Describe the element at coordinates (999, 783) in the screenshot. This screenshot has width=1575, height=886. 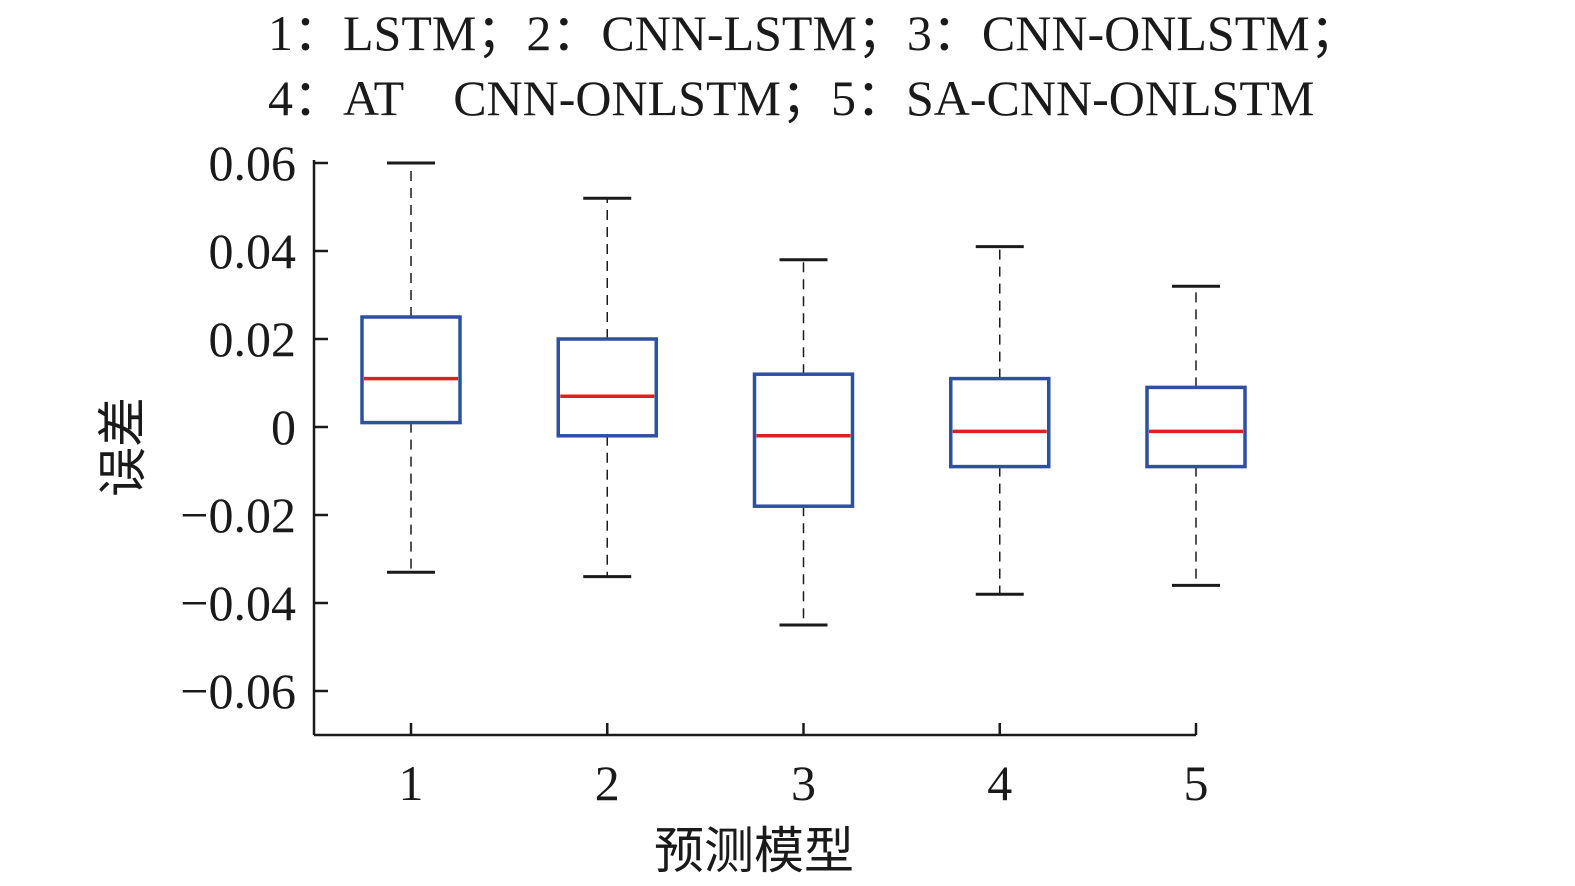
I see `x-tick-label: 4` at that location.